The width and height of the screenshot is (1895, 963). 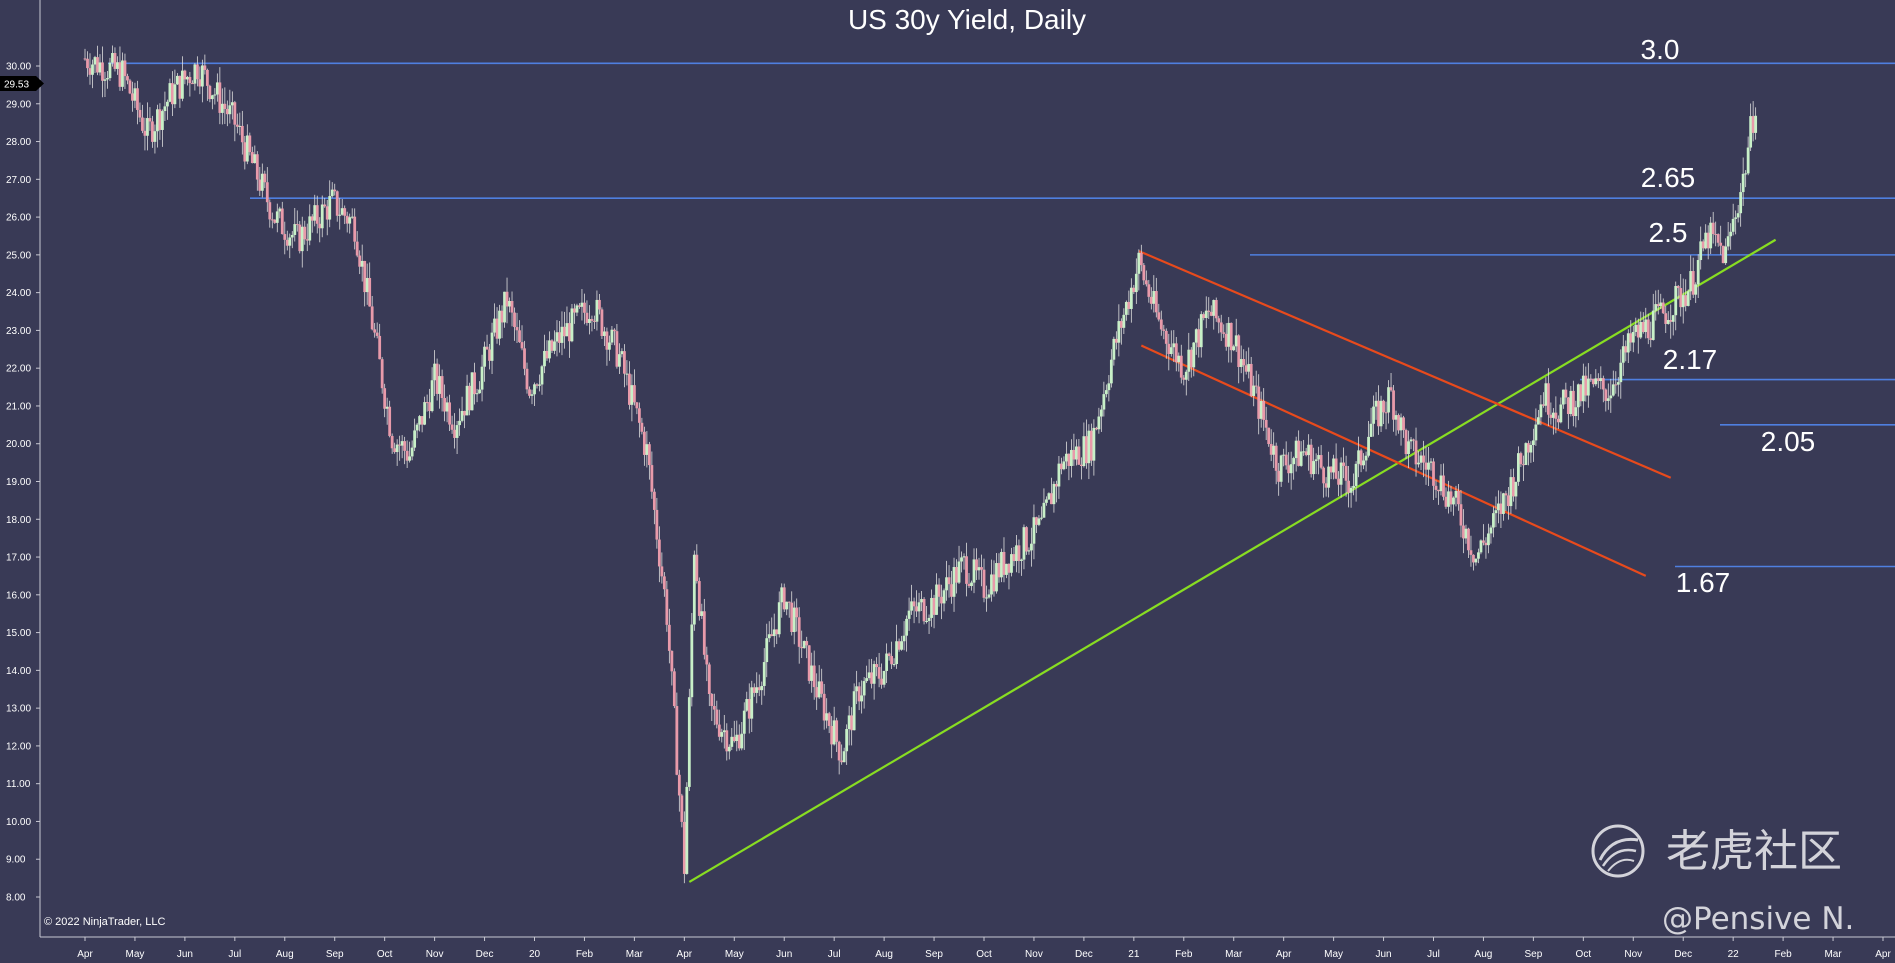 I want to click on trend-line-channel-lower, so click(x=1393, y=460).